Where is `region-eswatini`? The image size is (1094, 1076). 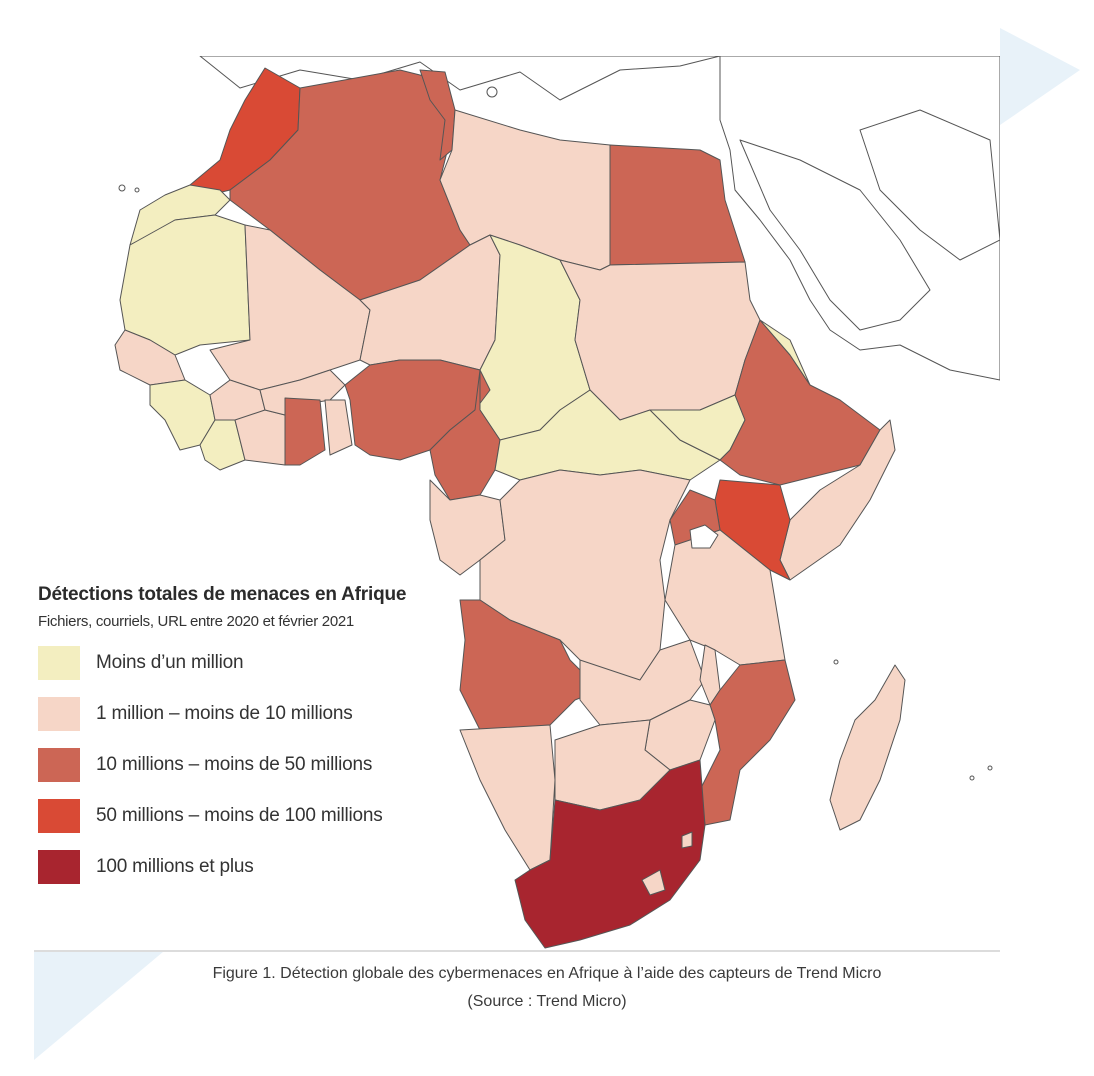 region-eswatini is located at coordinates (687, 840).